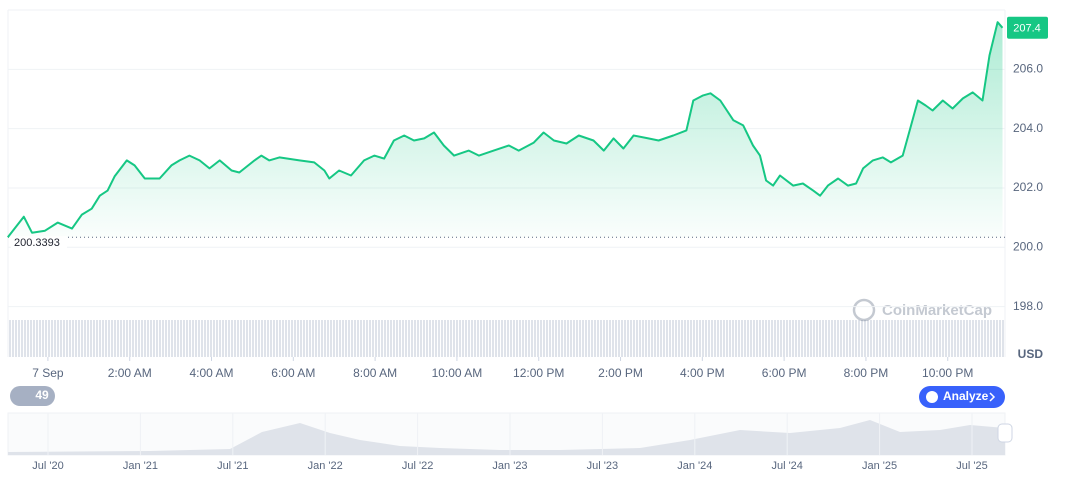 The image size is (1072, 477). What do you see at coordinates (506, 437) in the screenshot?
I see `navigator-area` at bounding box center [506, 437].